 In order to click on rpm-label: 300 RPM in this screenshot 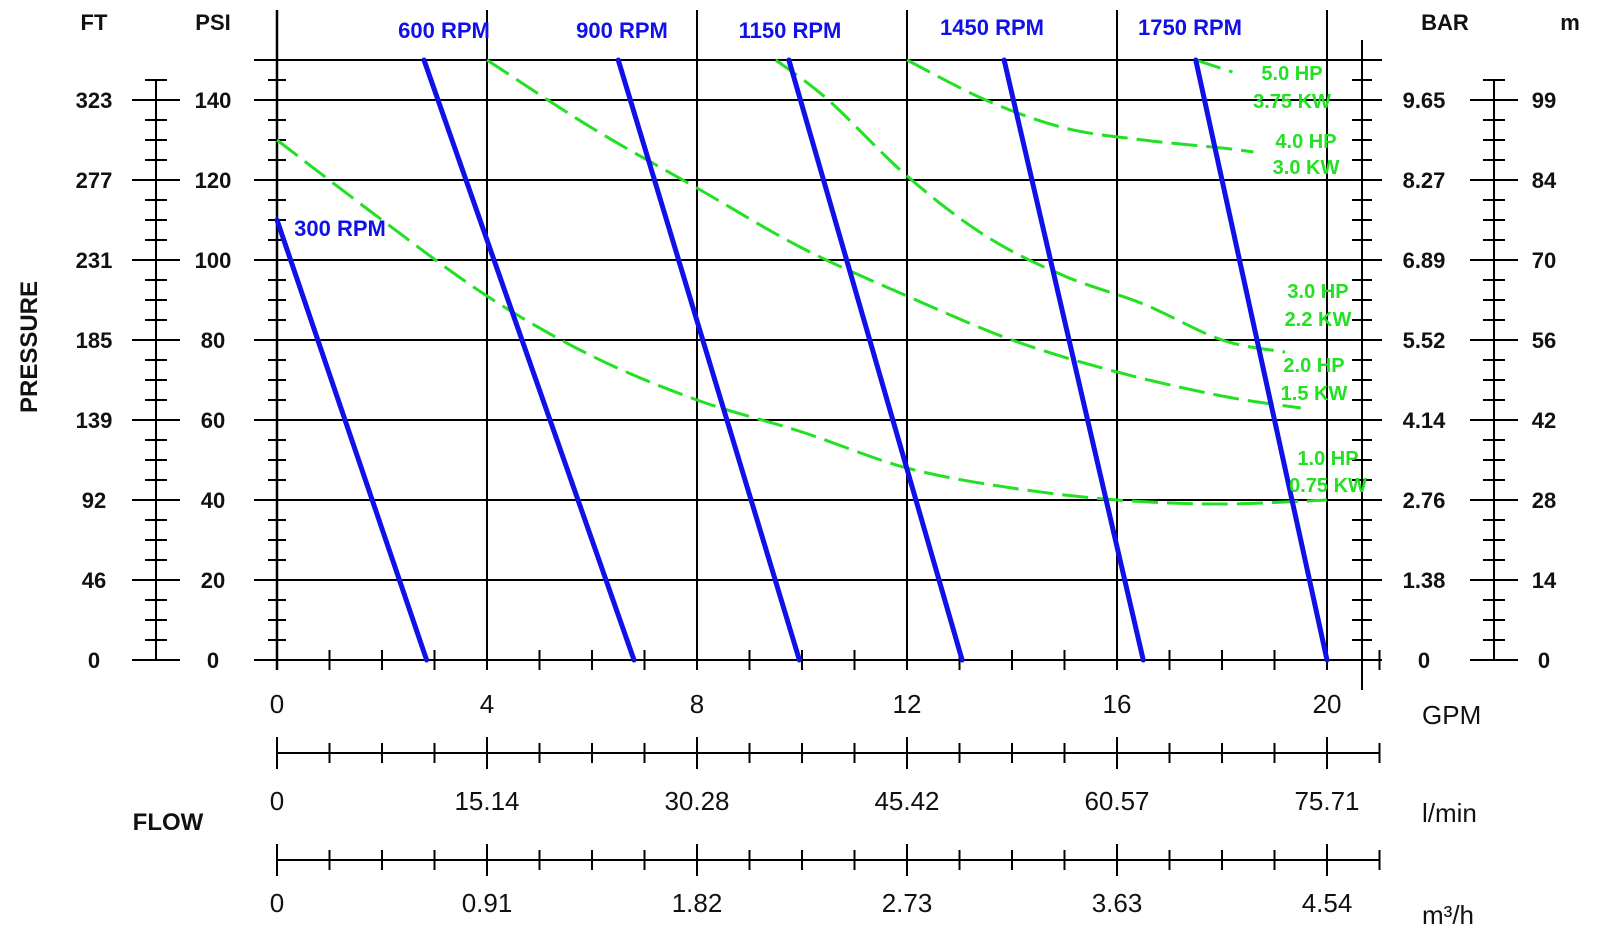, I will do `click(340, 228)`.